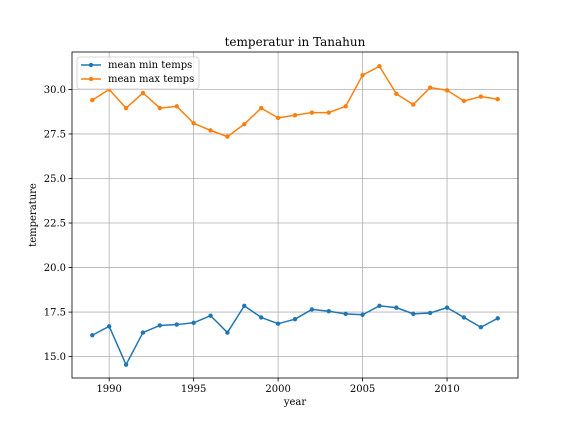  What do you see at coordinates (193, 389) in the screenshot?
I see `x-tick-label: 1995` at bounding box center [193, 389].